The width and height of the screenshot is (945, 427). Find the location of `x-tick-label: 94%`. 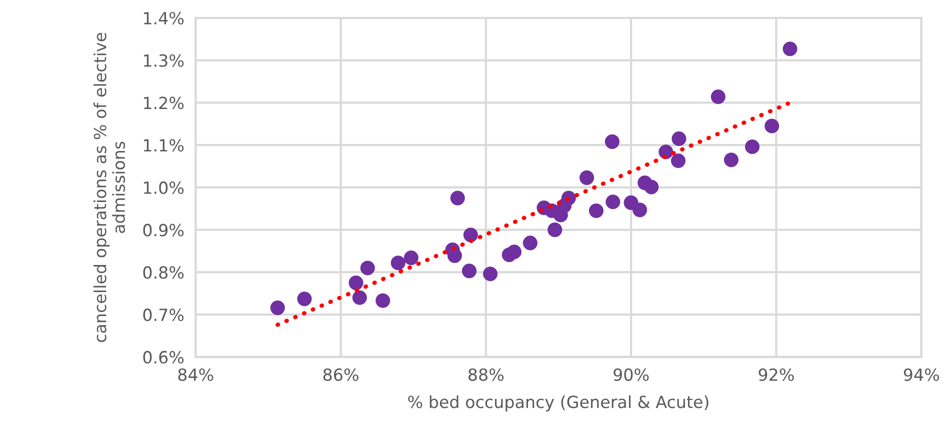

x-tick-label: 94% is located at coordinates (921, 374).